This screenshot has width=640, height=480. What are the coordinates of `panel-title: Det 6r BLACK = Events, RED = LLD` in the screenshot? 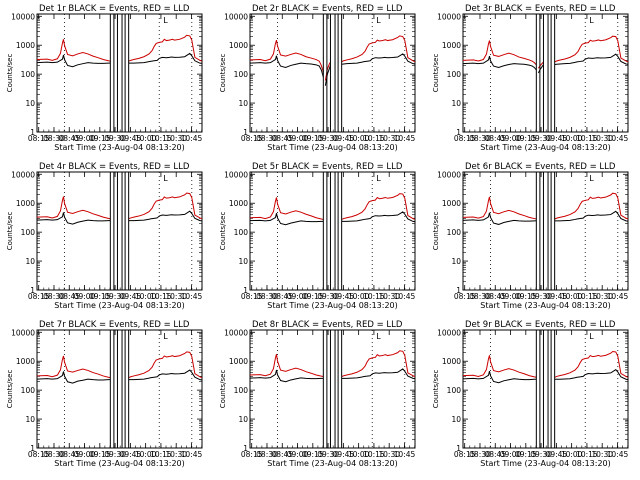 It's located at (540, 167).